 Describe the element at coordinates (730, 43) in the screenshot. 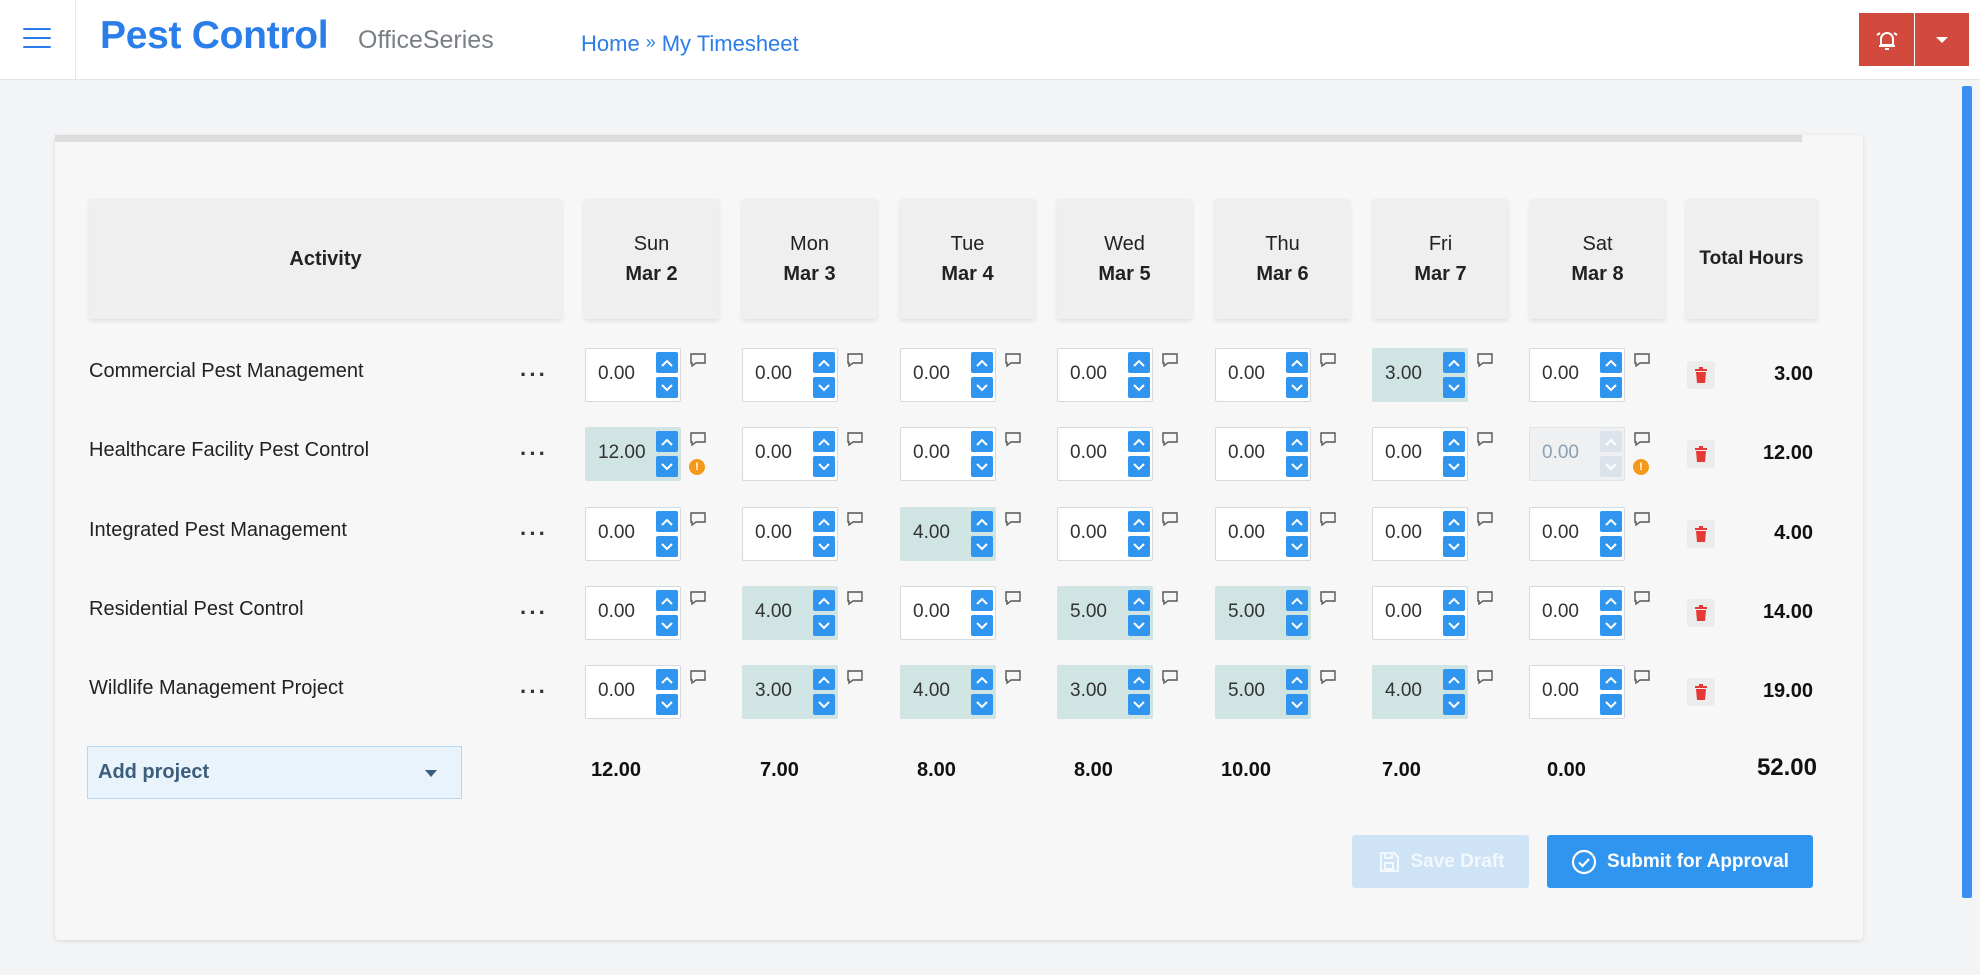

I see `breadcrumb-current: My Timesheet` at that location.